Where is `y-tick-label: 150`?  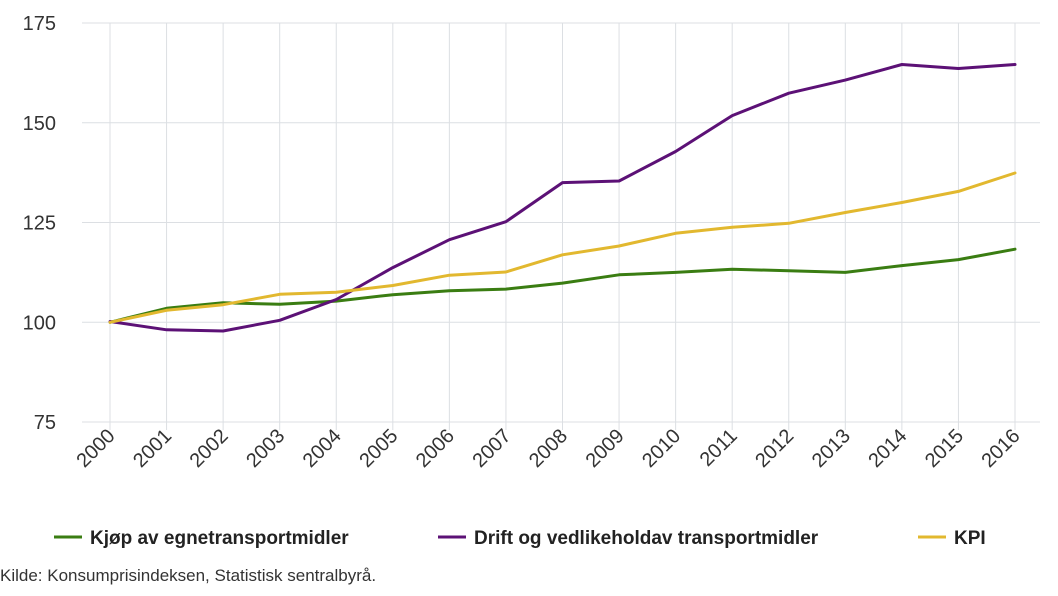
y-tick-label: 150 is located at coordinates (39, 124).